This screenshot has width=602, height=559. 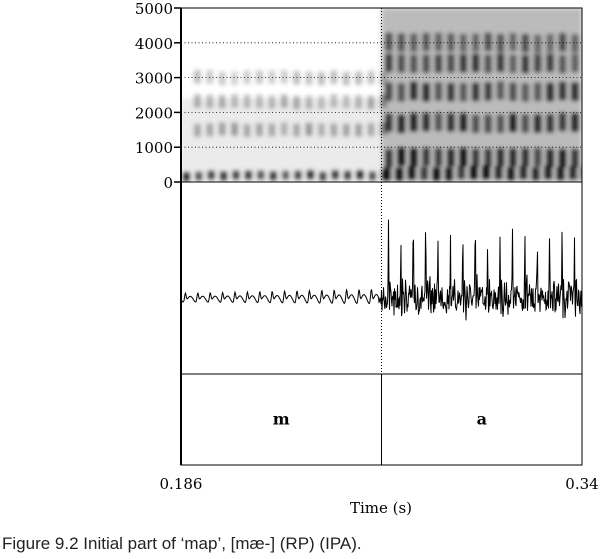 I want to click on segment-label-m: m, so click(x=281, y=419).